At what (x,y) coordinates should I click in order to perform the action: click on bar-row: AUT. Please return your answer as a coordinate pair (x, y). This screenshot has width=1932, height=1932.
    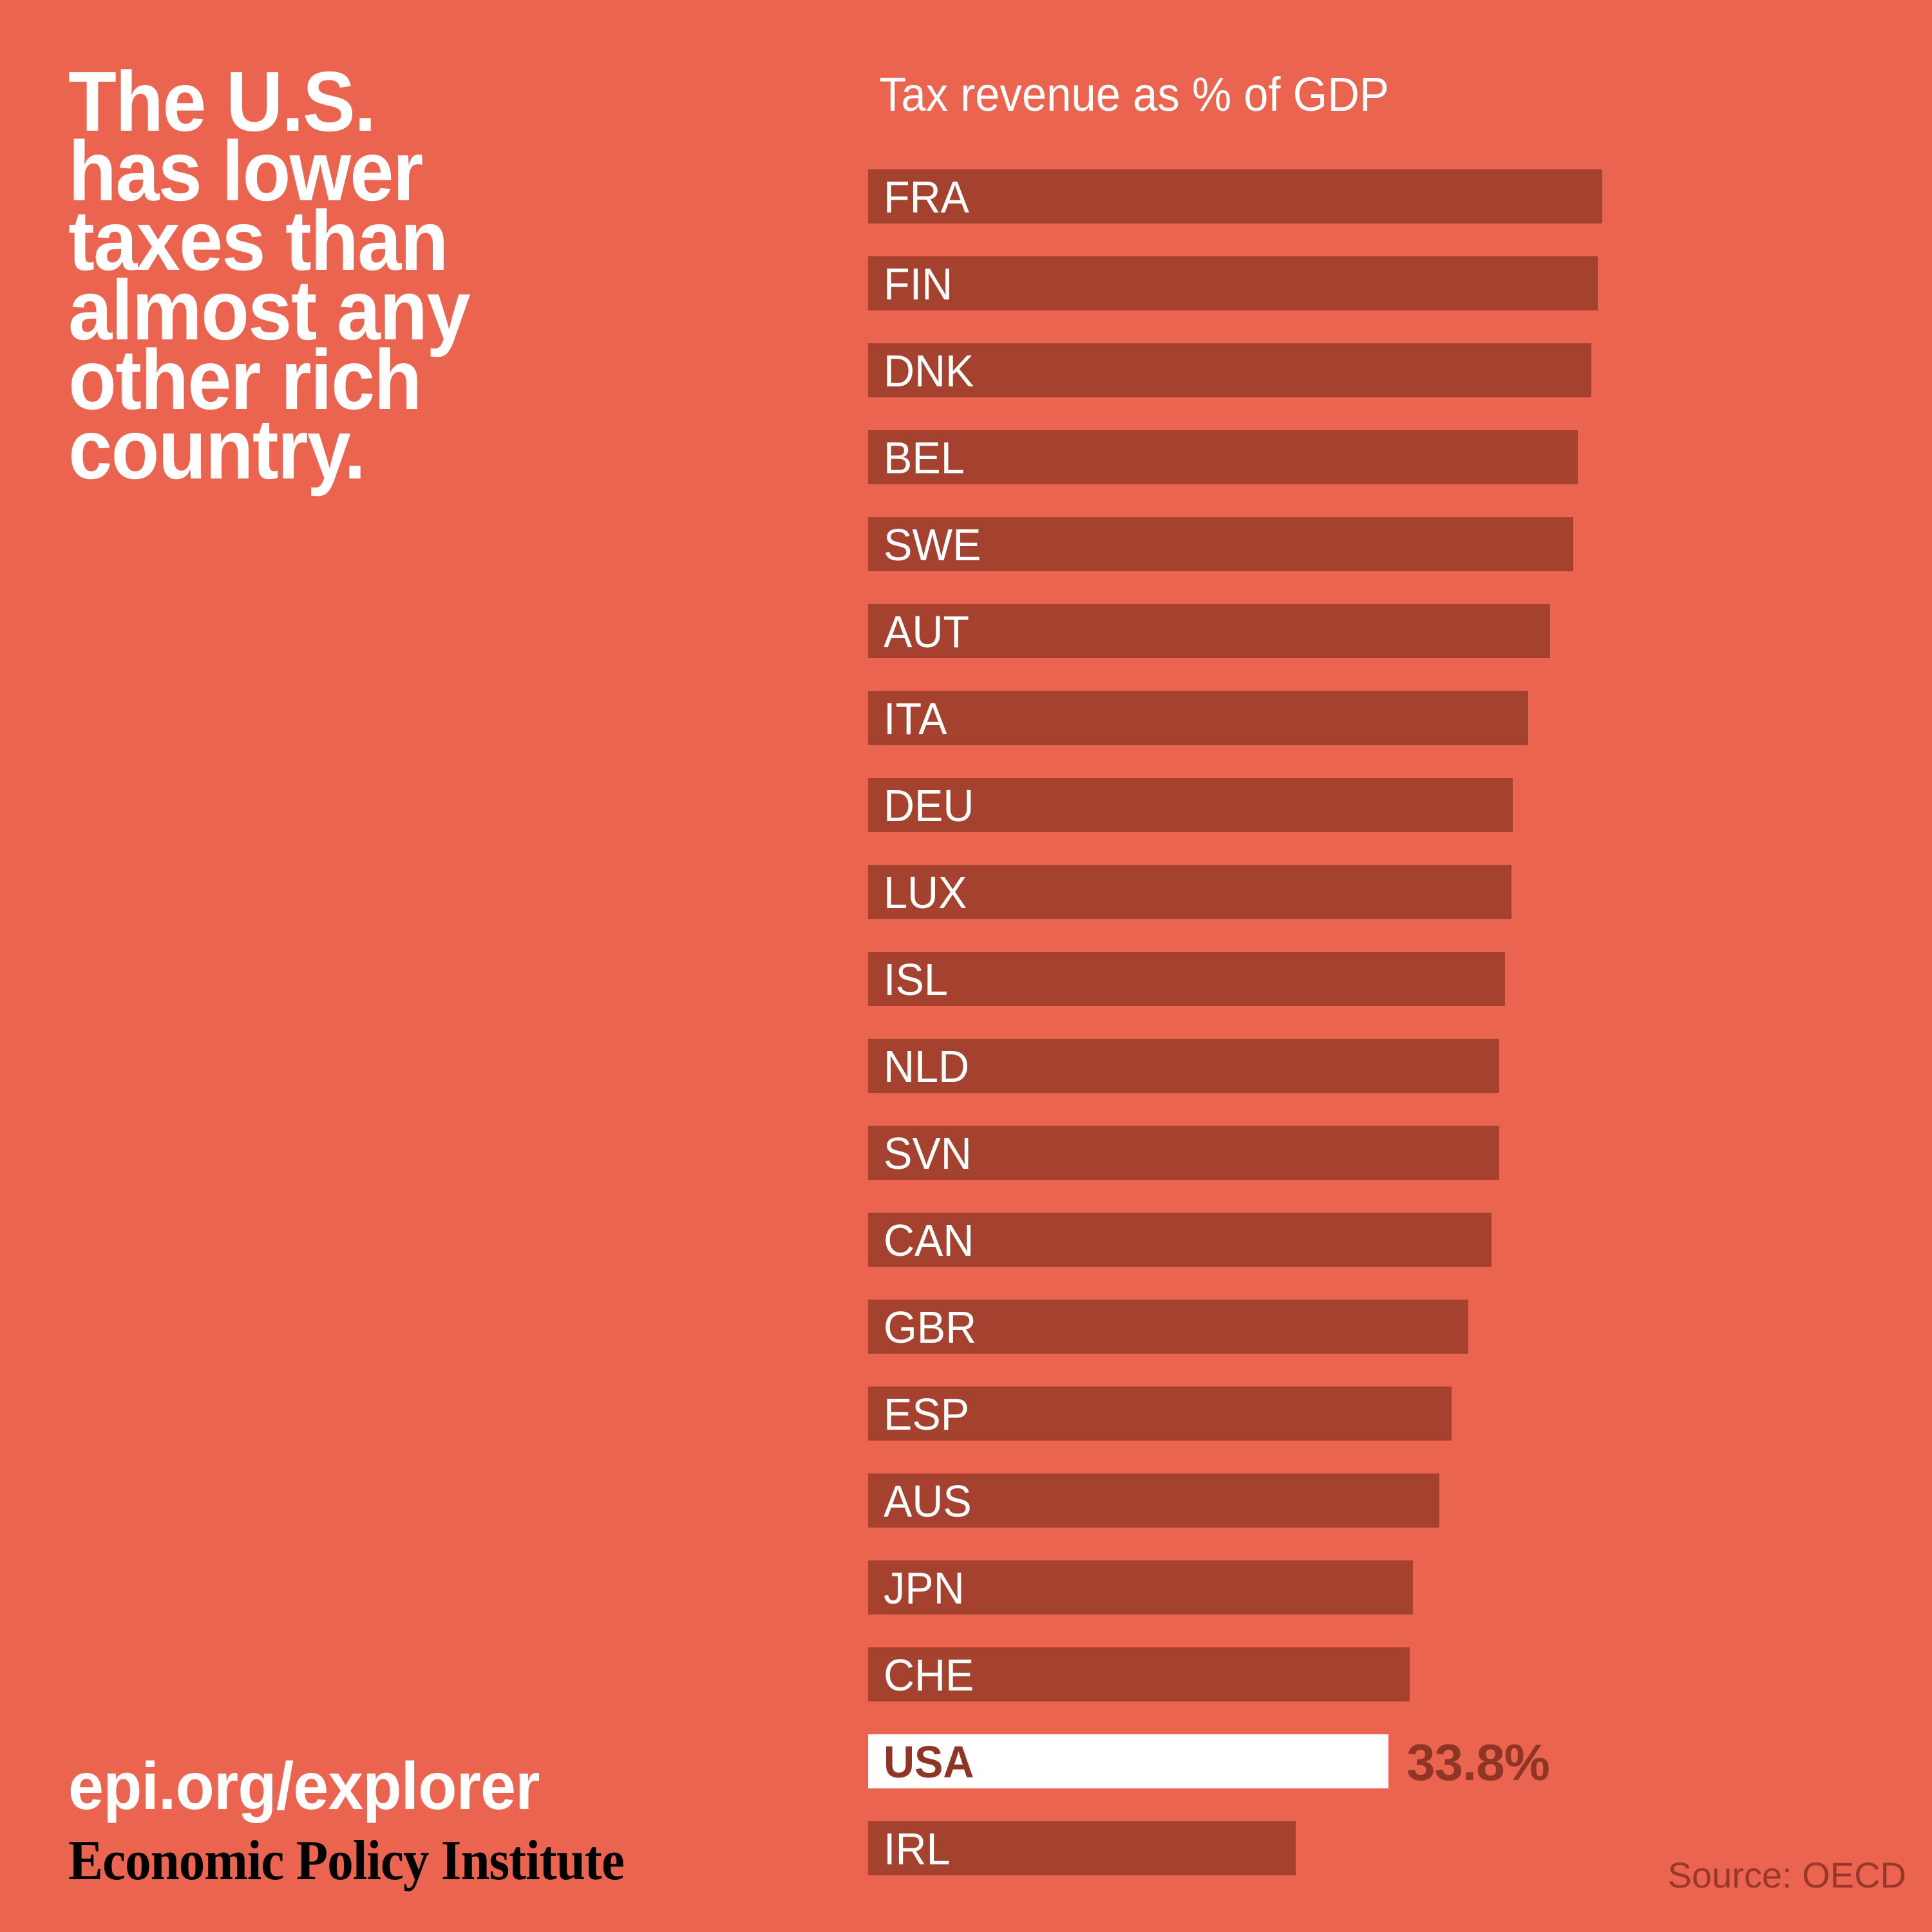
    Looking at the image, I should click on (1397, 647).